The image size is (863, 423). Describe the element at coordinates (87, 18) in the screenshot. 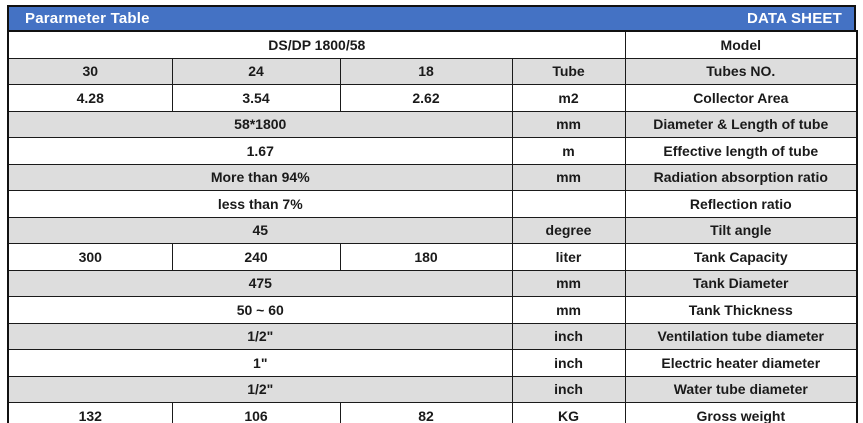

I see `title-bar-left-label: Pararmeter Table` at that location.